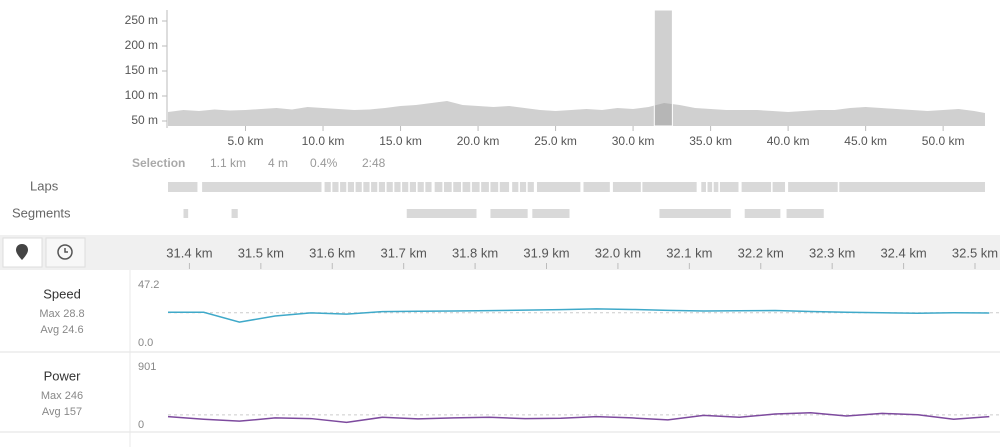 Image resolution: width=1000 pixels, height=447 pixels. I want to click on selection-grade: 0.4%, so click(324, 163).